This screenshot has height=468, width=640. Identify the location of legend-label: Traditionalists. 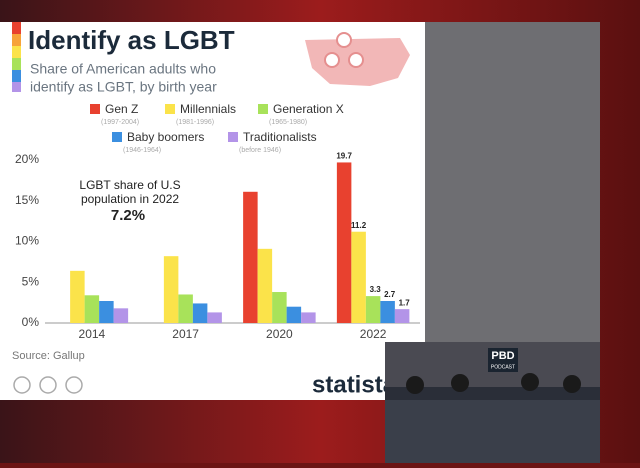
(280, 137).